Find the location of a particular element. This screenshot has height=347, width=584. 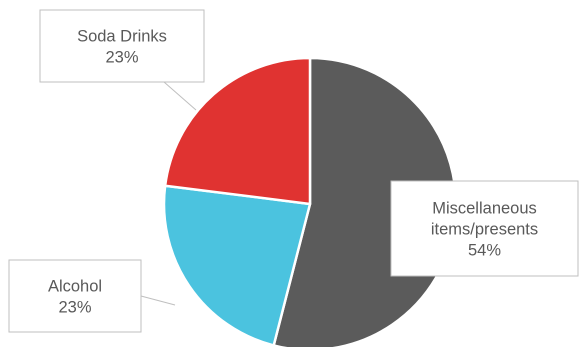

callout-soda-drinks: Soda Drinks 23% is located at coordinates (122, 60).